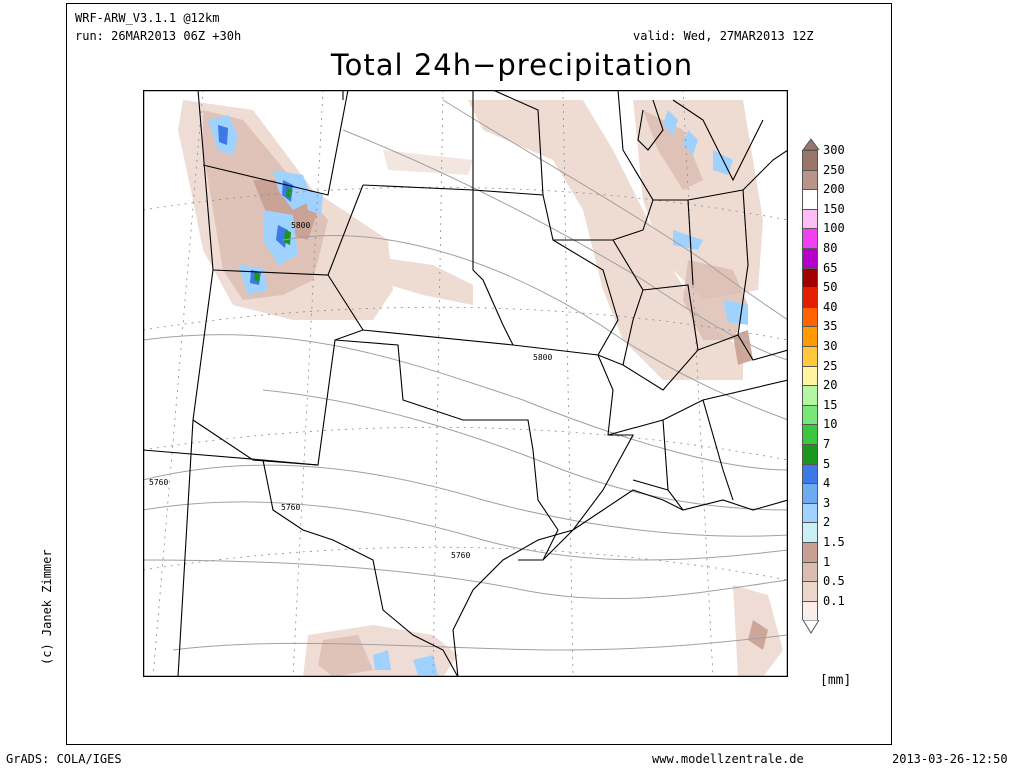  Describe the element at coordinates (273, 234) in the screenshot. I see `precip-green-areas` at that location.